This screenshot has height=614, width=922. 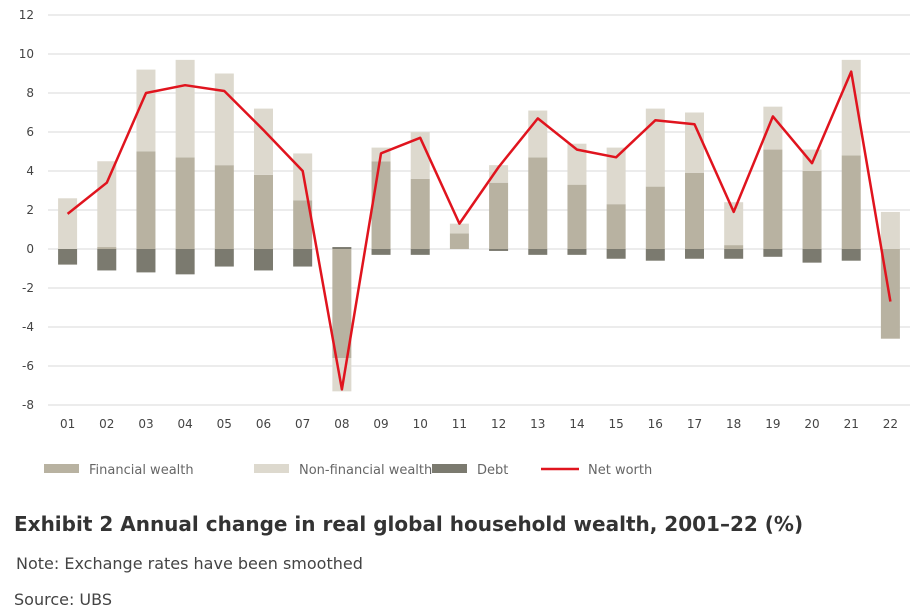 I want to click on x-tick-label: 04, so click(x=184, y=424).